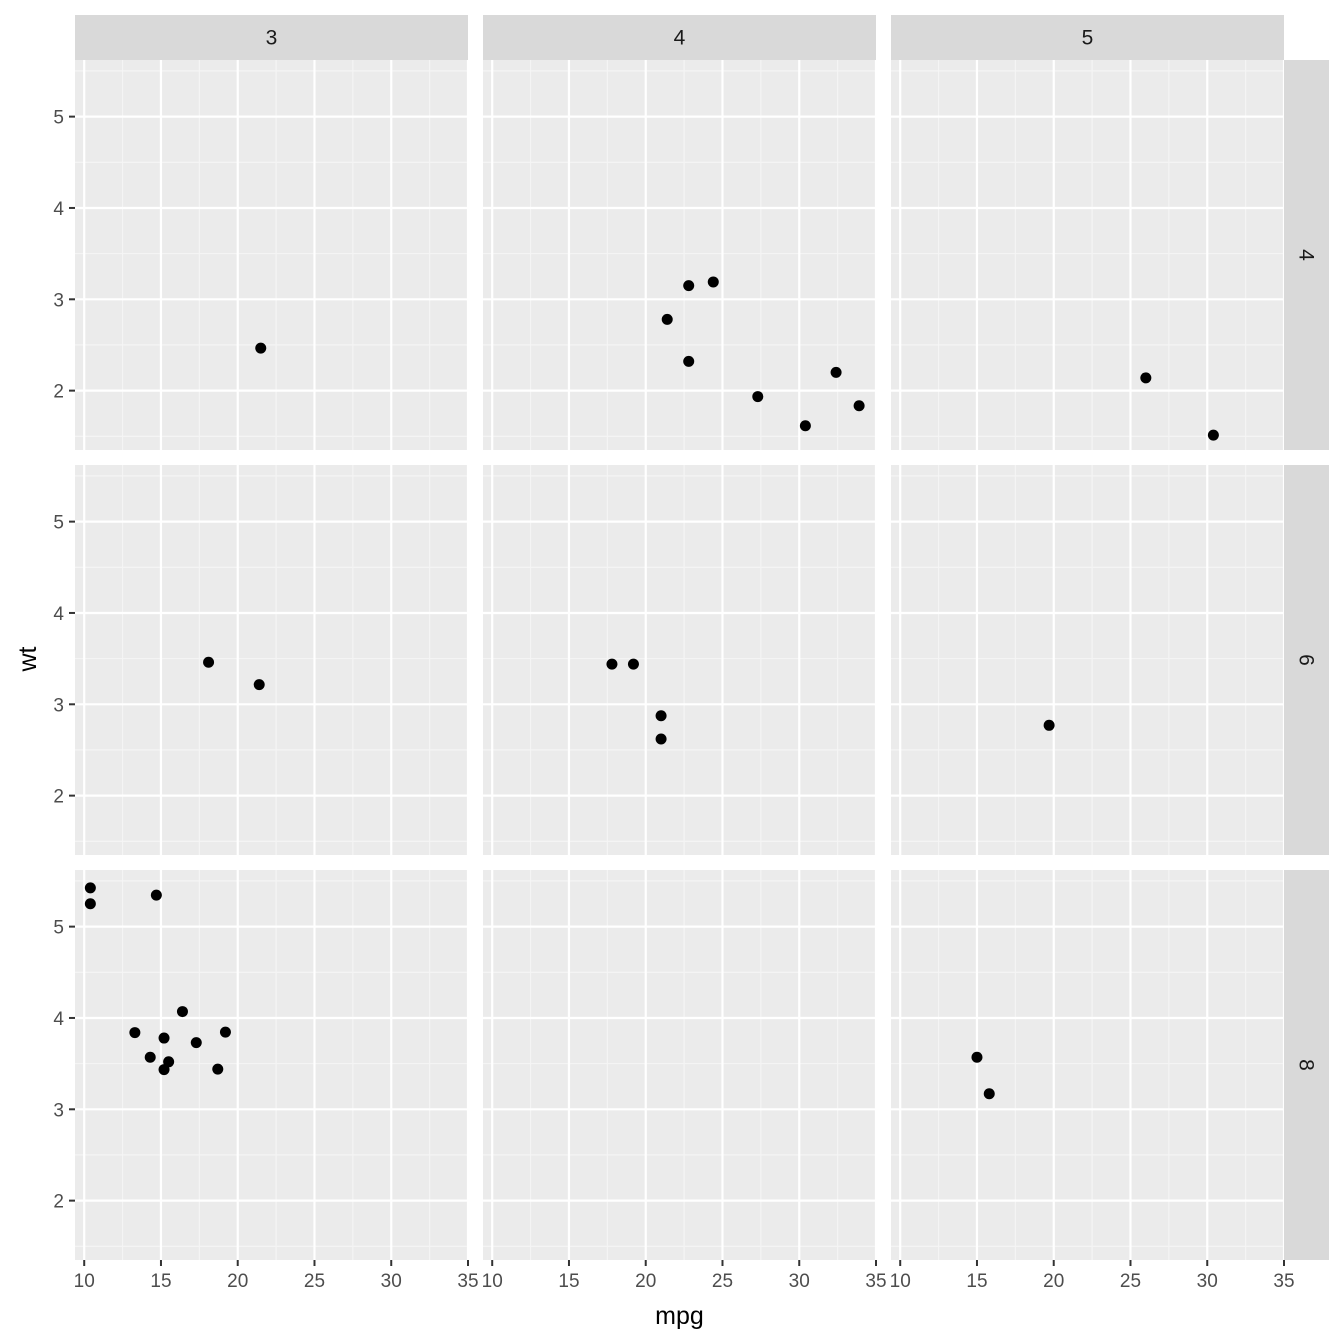  Describe the element at coordinates (679, 1316) in the screenshot. I see `x-axis-title: mpg` at that location.